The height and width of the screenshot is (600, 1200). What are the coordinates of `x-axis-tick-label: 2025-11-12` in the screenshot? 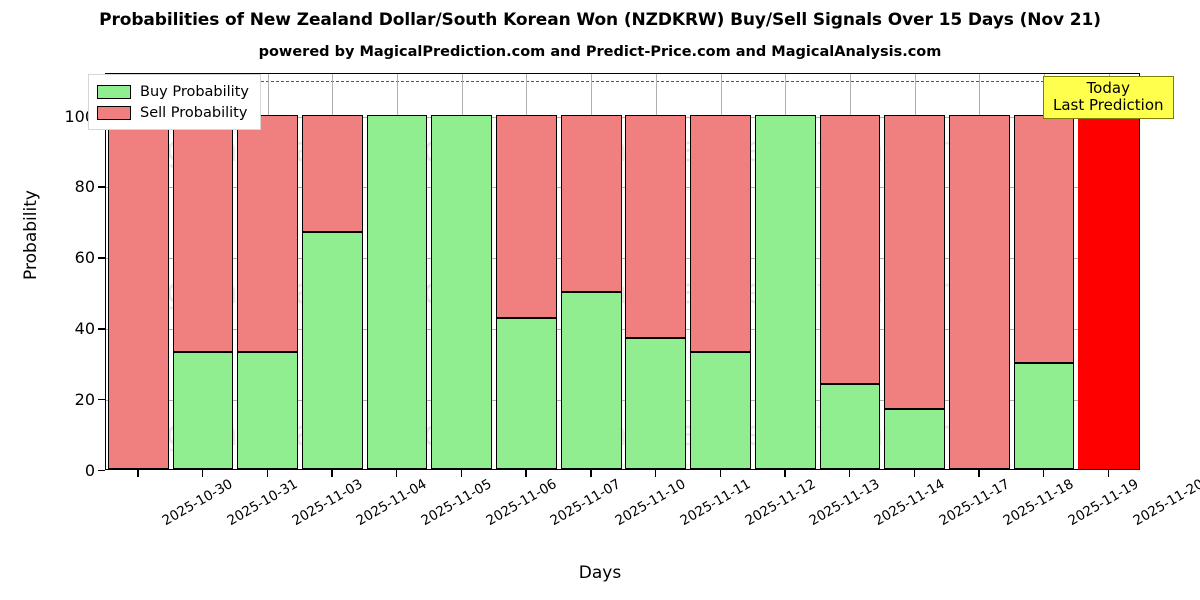 It's located at (780, 503).